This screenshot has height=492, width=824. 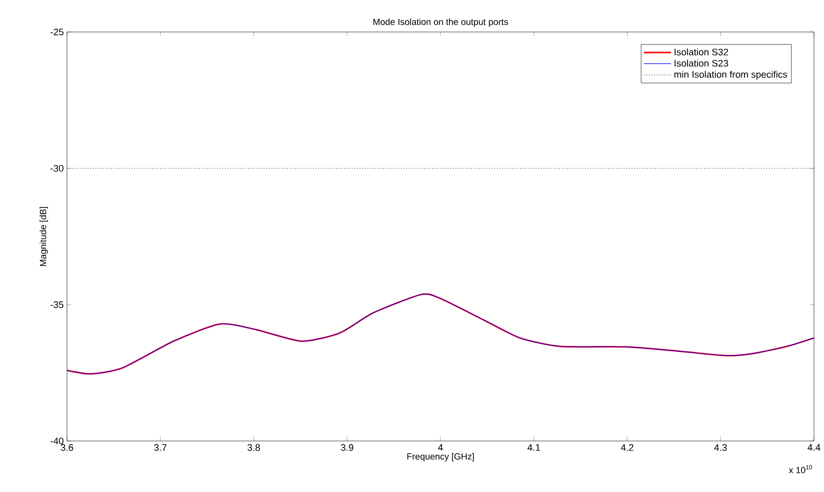 I want to click on legend-label: min Isolation from specifics, so click(x=731, y=75).